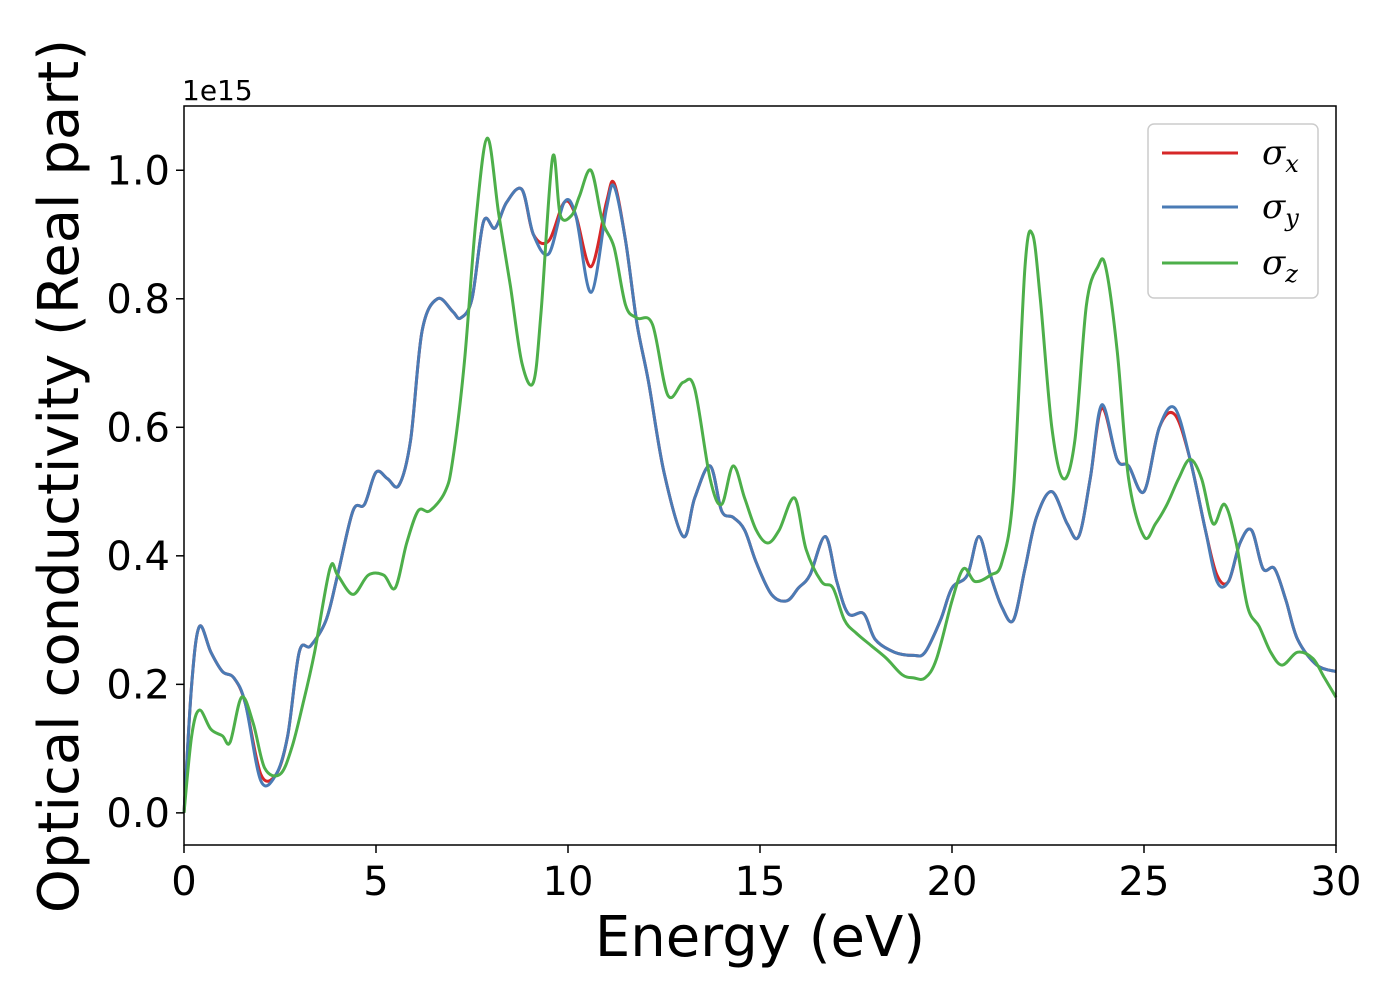 This screenshot has height=1000, width=1400. I want to click on y-tick-label: 0.8, so click(138, 300).